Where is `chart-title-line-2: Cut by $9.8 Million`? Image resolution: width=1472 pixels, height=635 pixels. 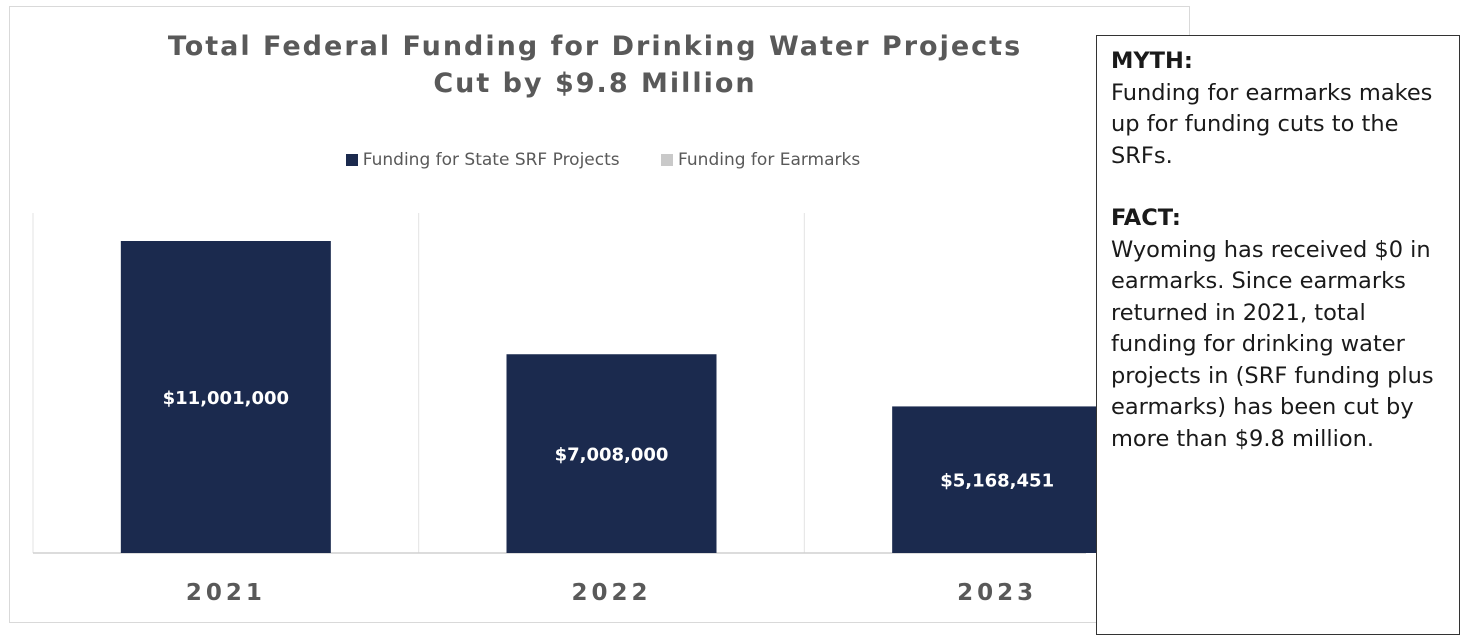
chart-title-line-2: Cut by $9.8 Million is located at coordinates (595, 83).